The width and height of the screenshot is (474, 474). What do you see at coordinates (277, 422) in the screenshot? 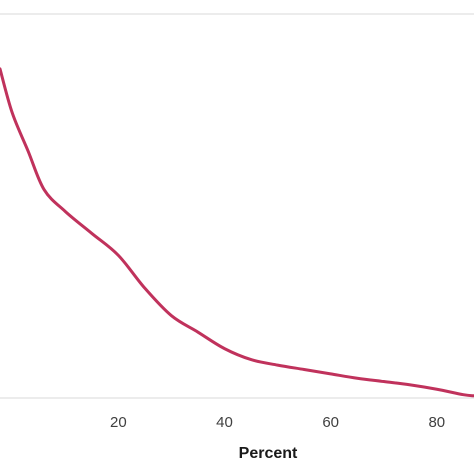
I see `x-tick-labels: 20 40 60 80` at bounding box center [277, 422].